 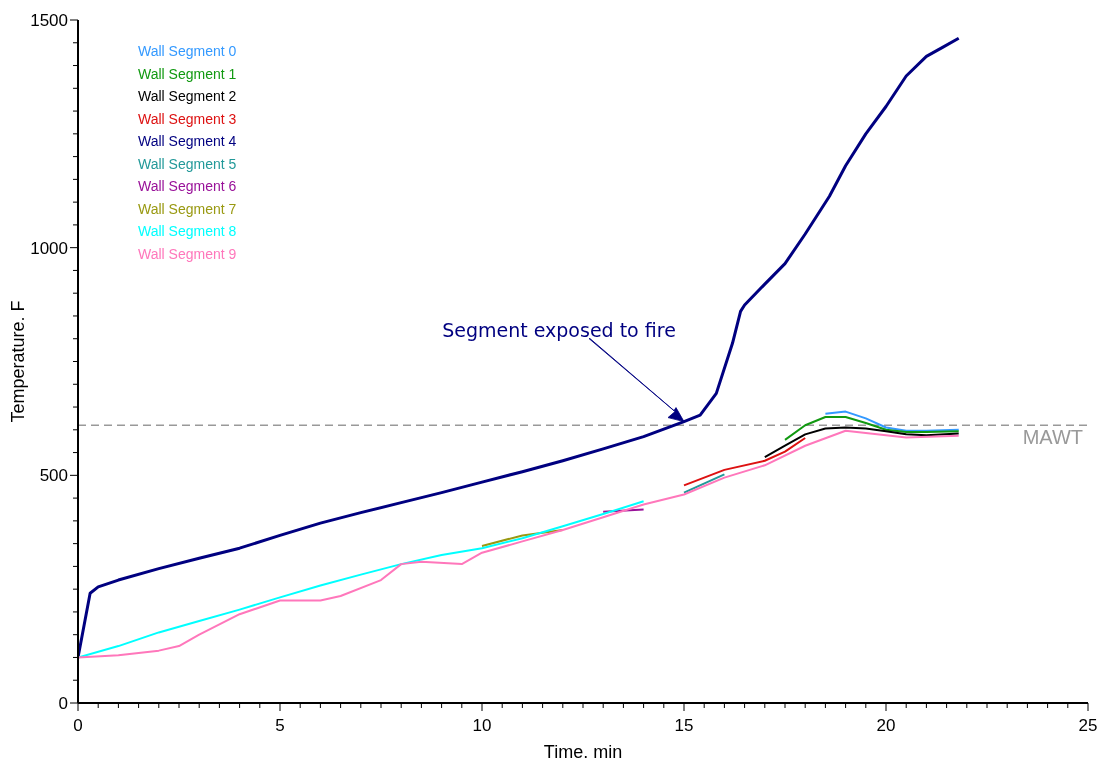 What do you see at coordinates (187, 164) in the screenshot?
I see `text: Wall Segment 5` at bounding box center [187, 164].